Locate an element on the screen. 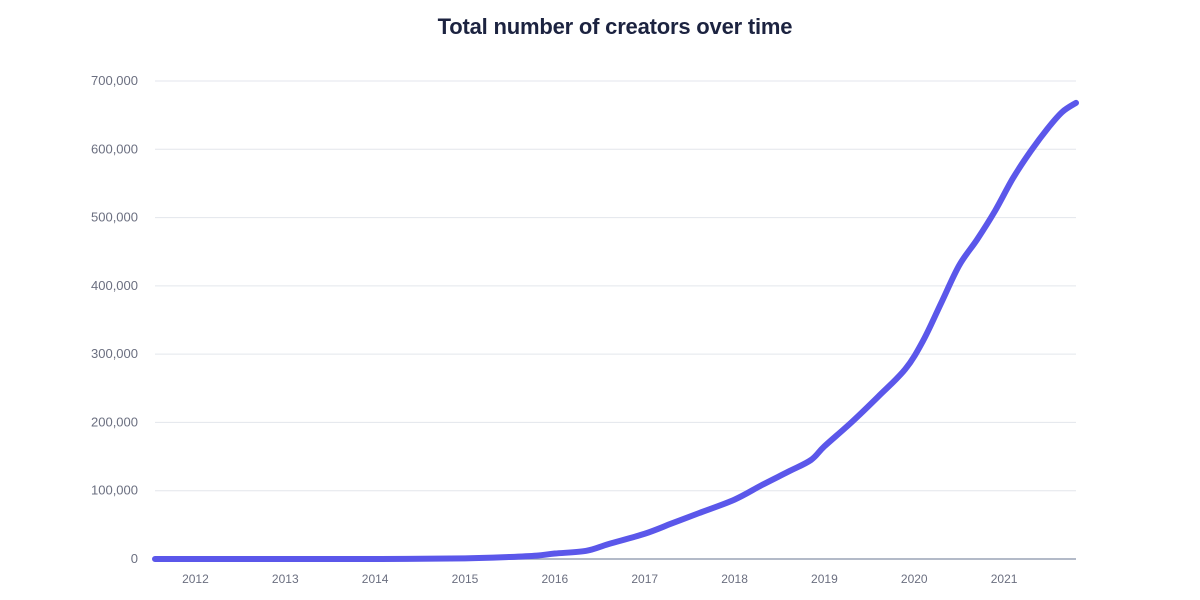 The image size is (1200, 600). x-tick-label: 2016 is located at coordinates (554, 579).